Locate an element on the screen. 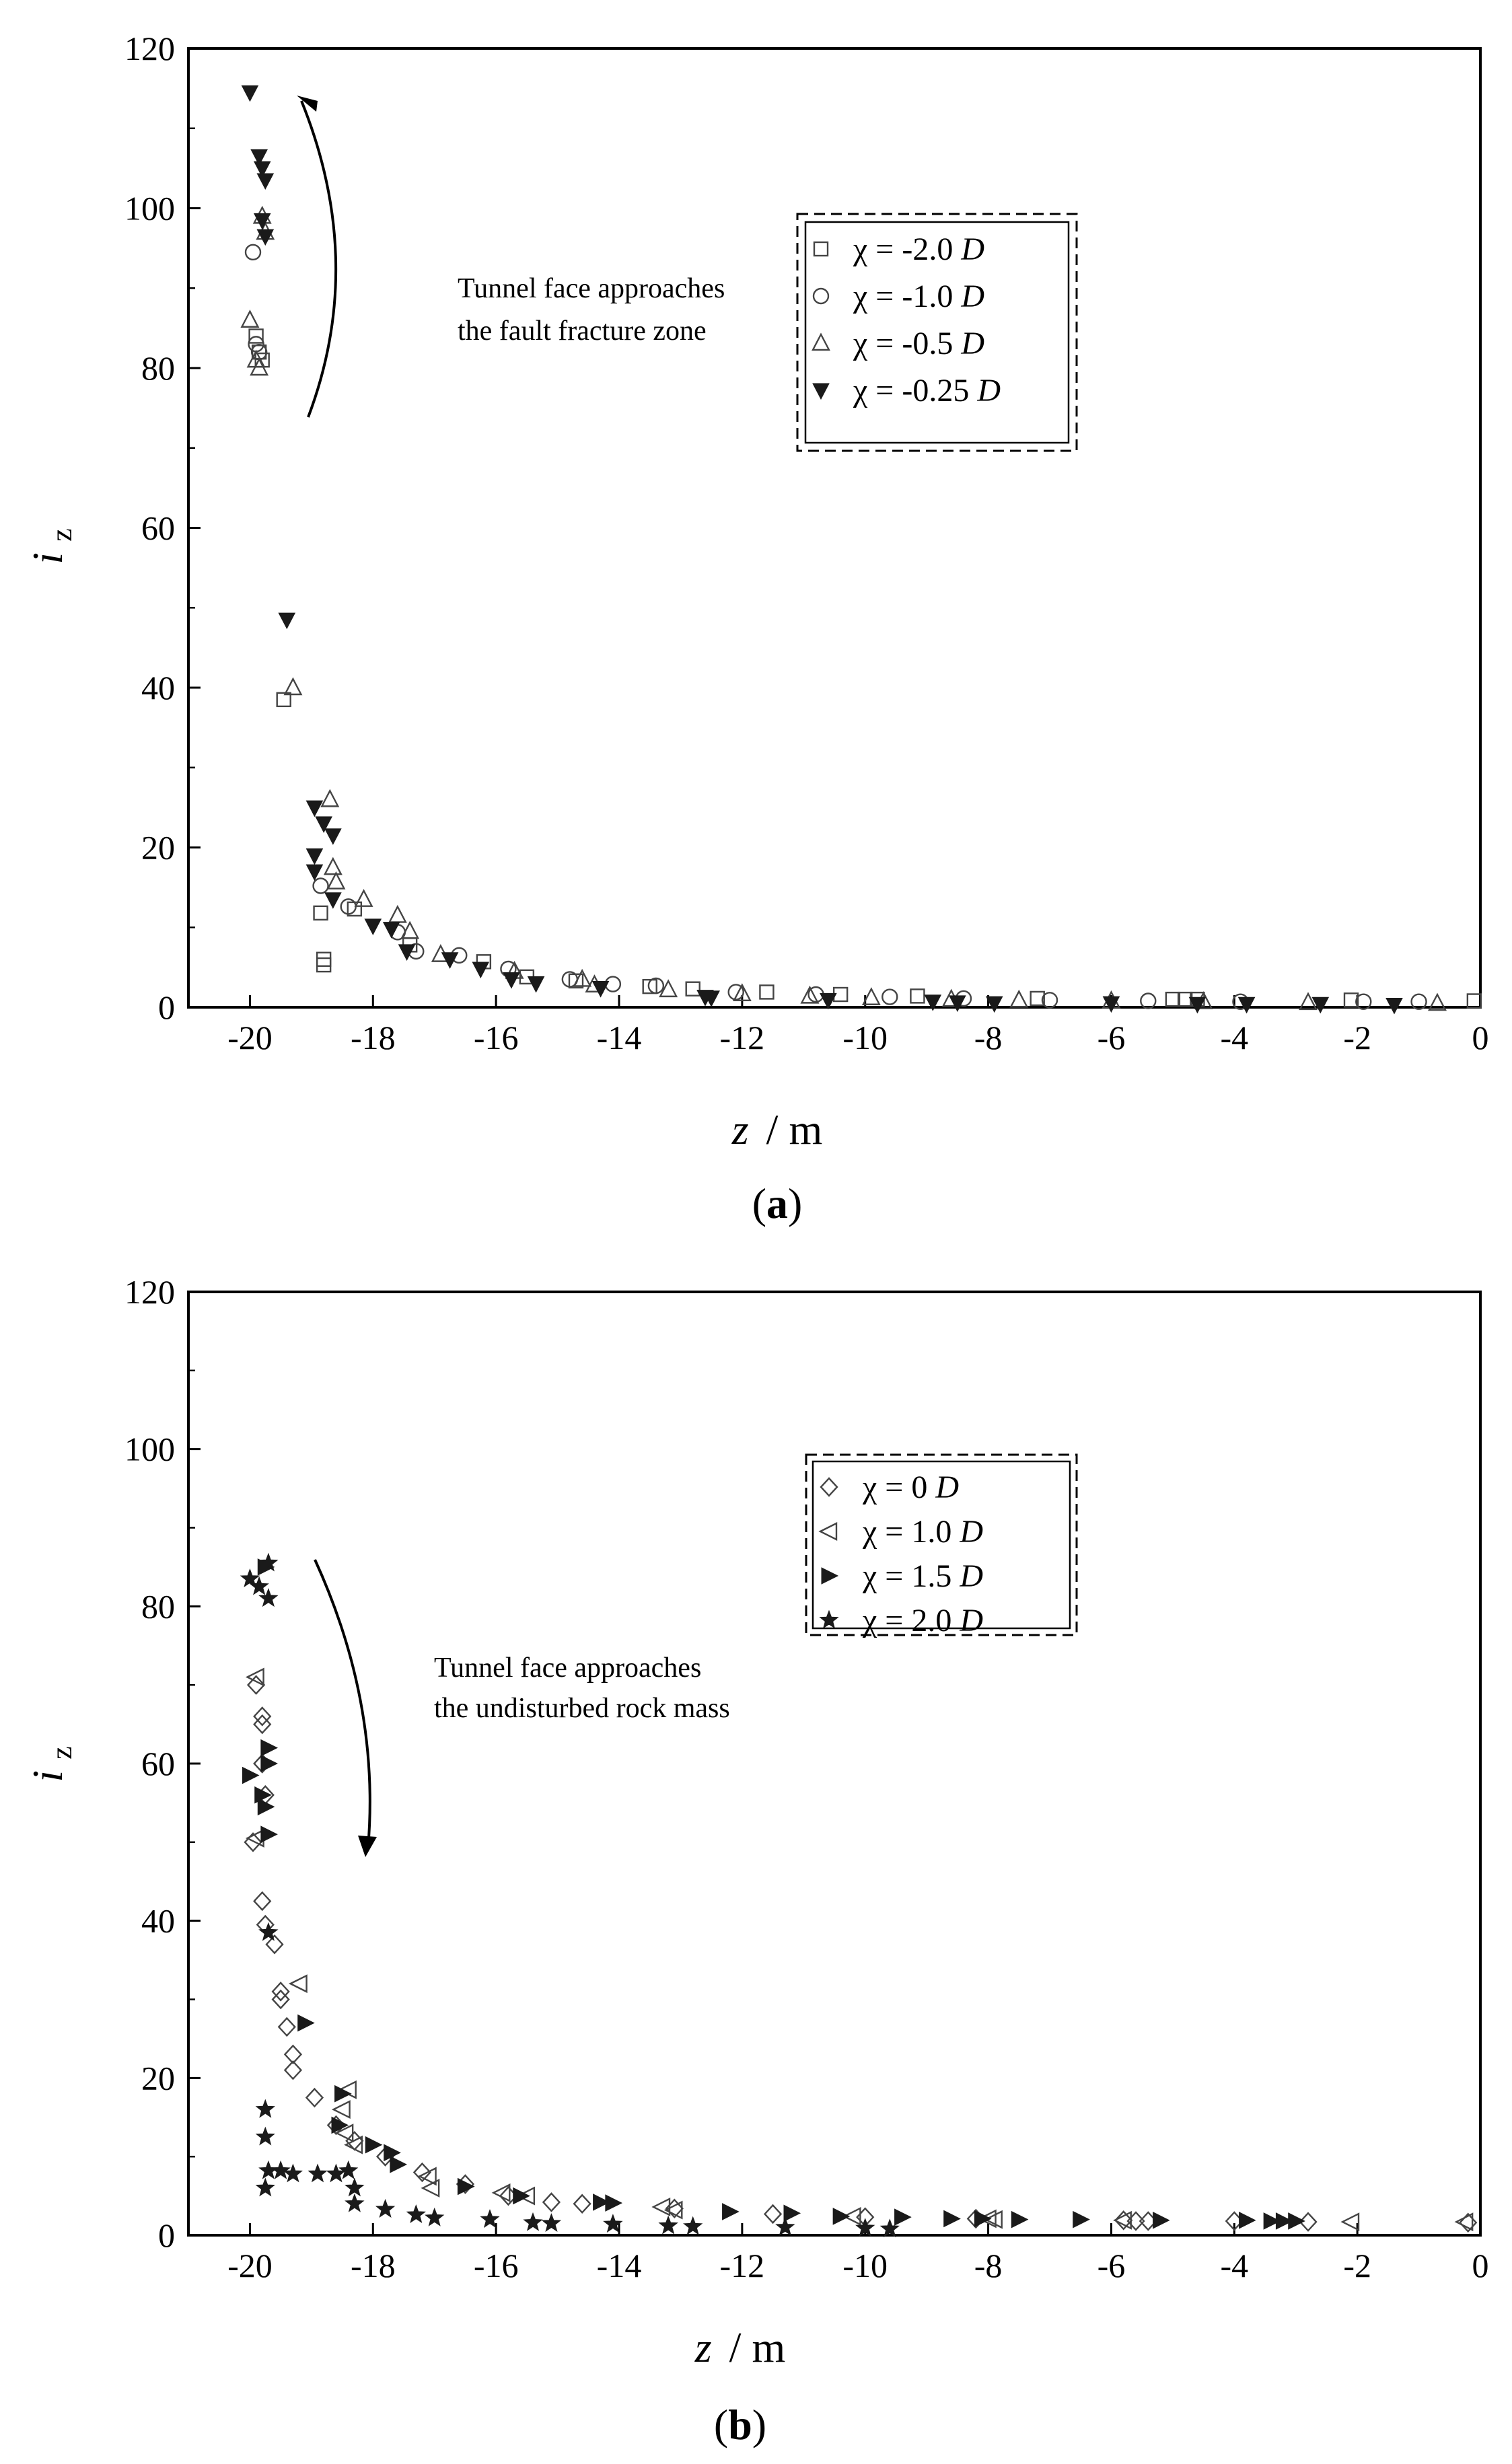 This screenshot has width=1512, height=2464. chart-a-legend-entry: χ = -2.0 D is located at coordinates (898, 249).